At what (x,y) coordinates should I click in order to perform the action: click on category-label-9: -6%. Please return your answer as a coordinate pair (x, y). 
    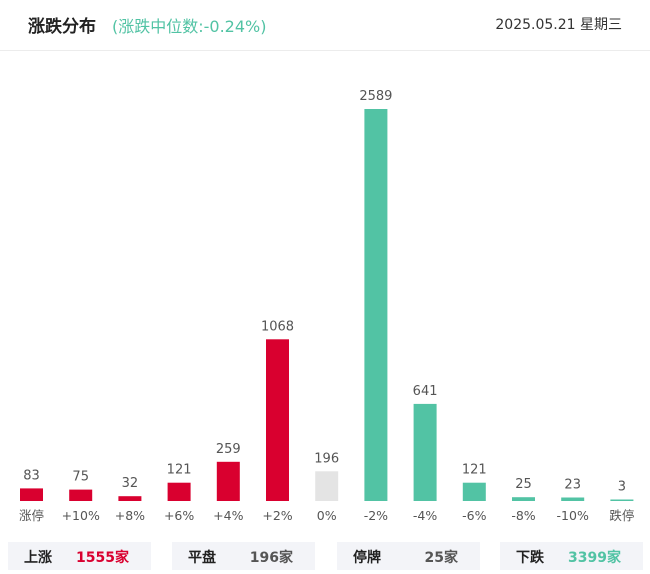
    Looking at the image, I should click on (474, 515).